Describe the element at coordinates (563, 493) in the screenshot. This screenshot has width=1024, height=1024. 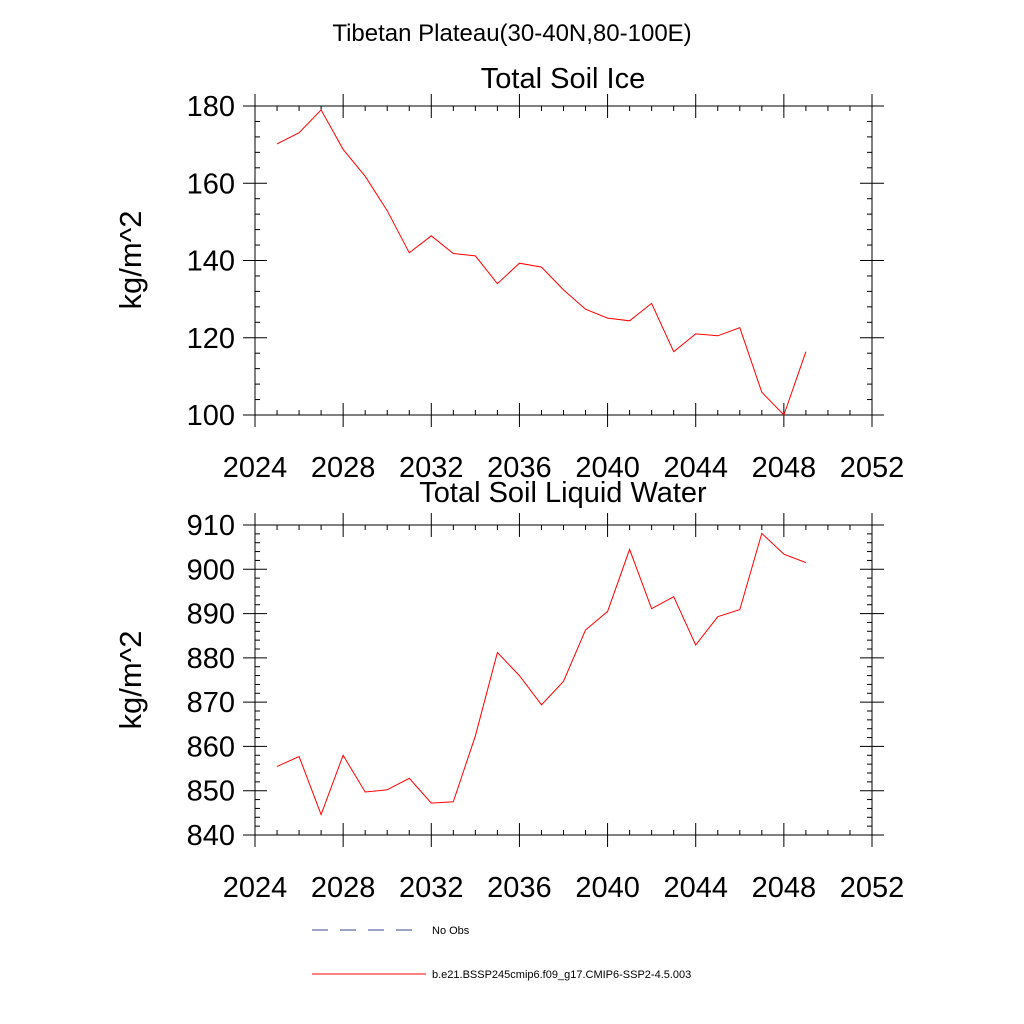
I see `panel-title: Total Soil Liquid Water` at that location.